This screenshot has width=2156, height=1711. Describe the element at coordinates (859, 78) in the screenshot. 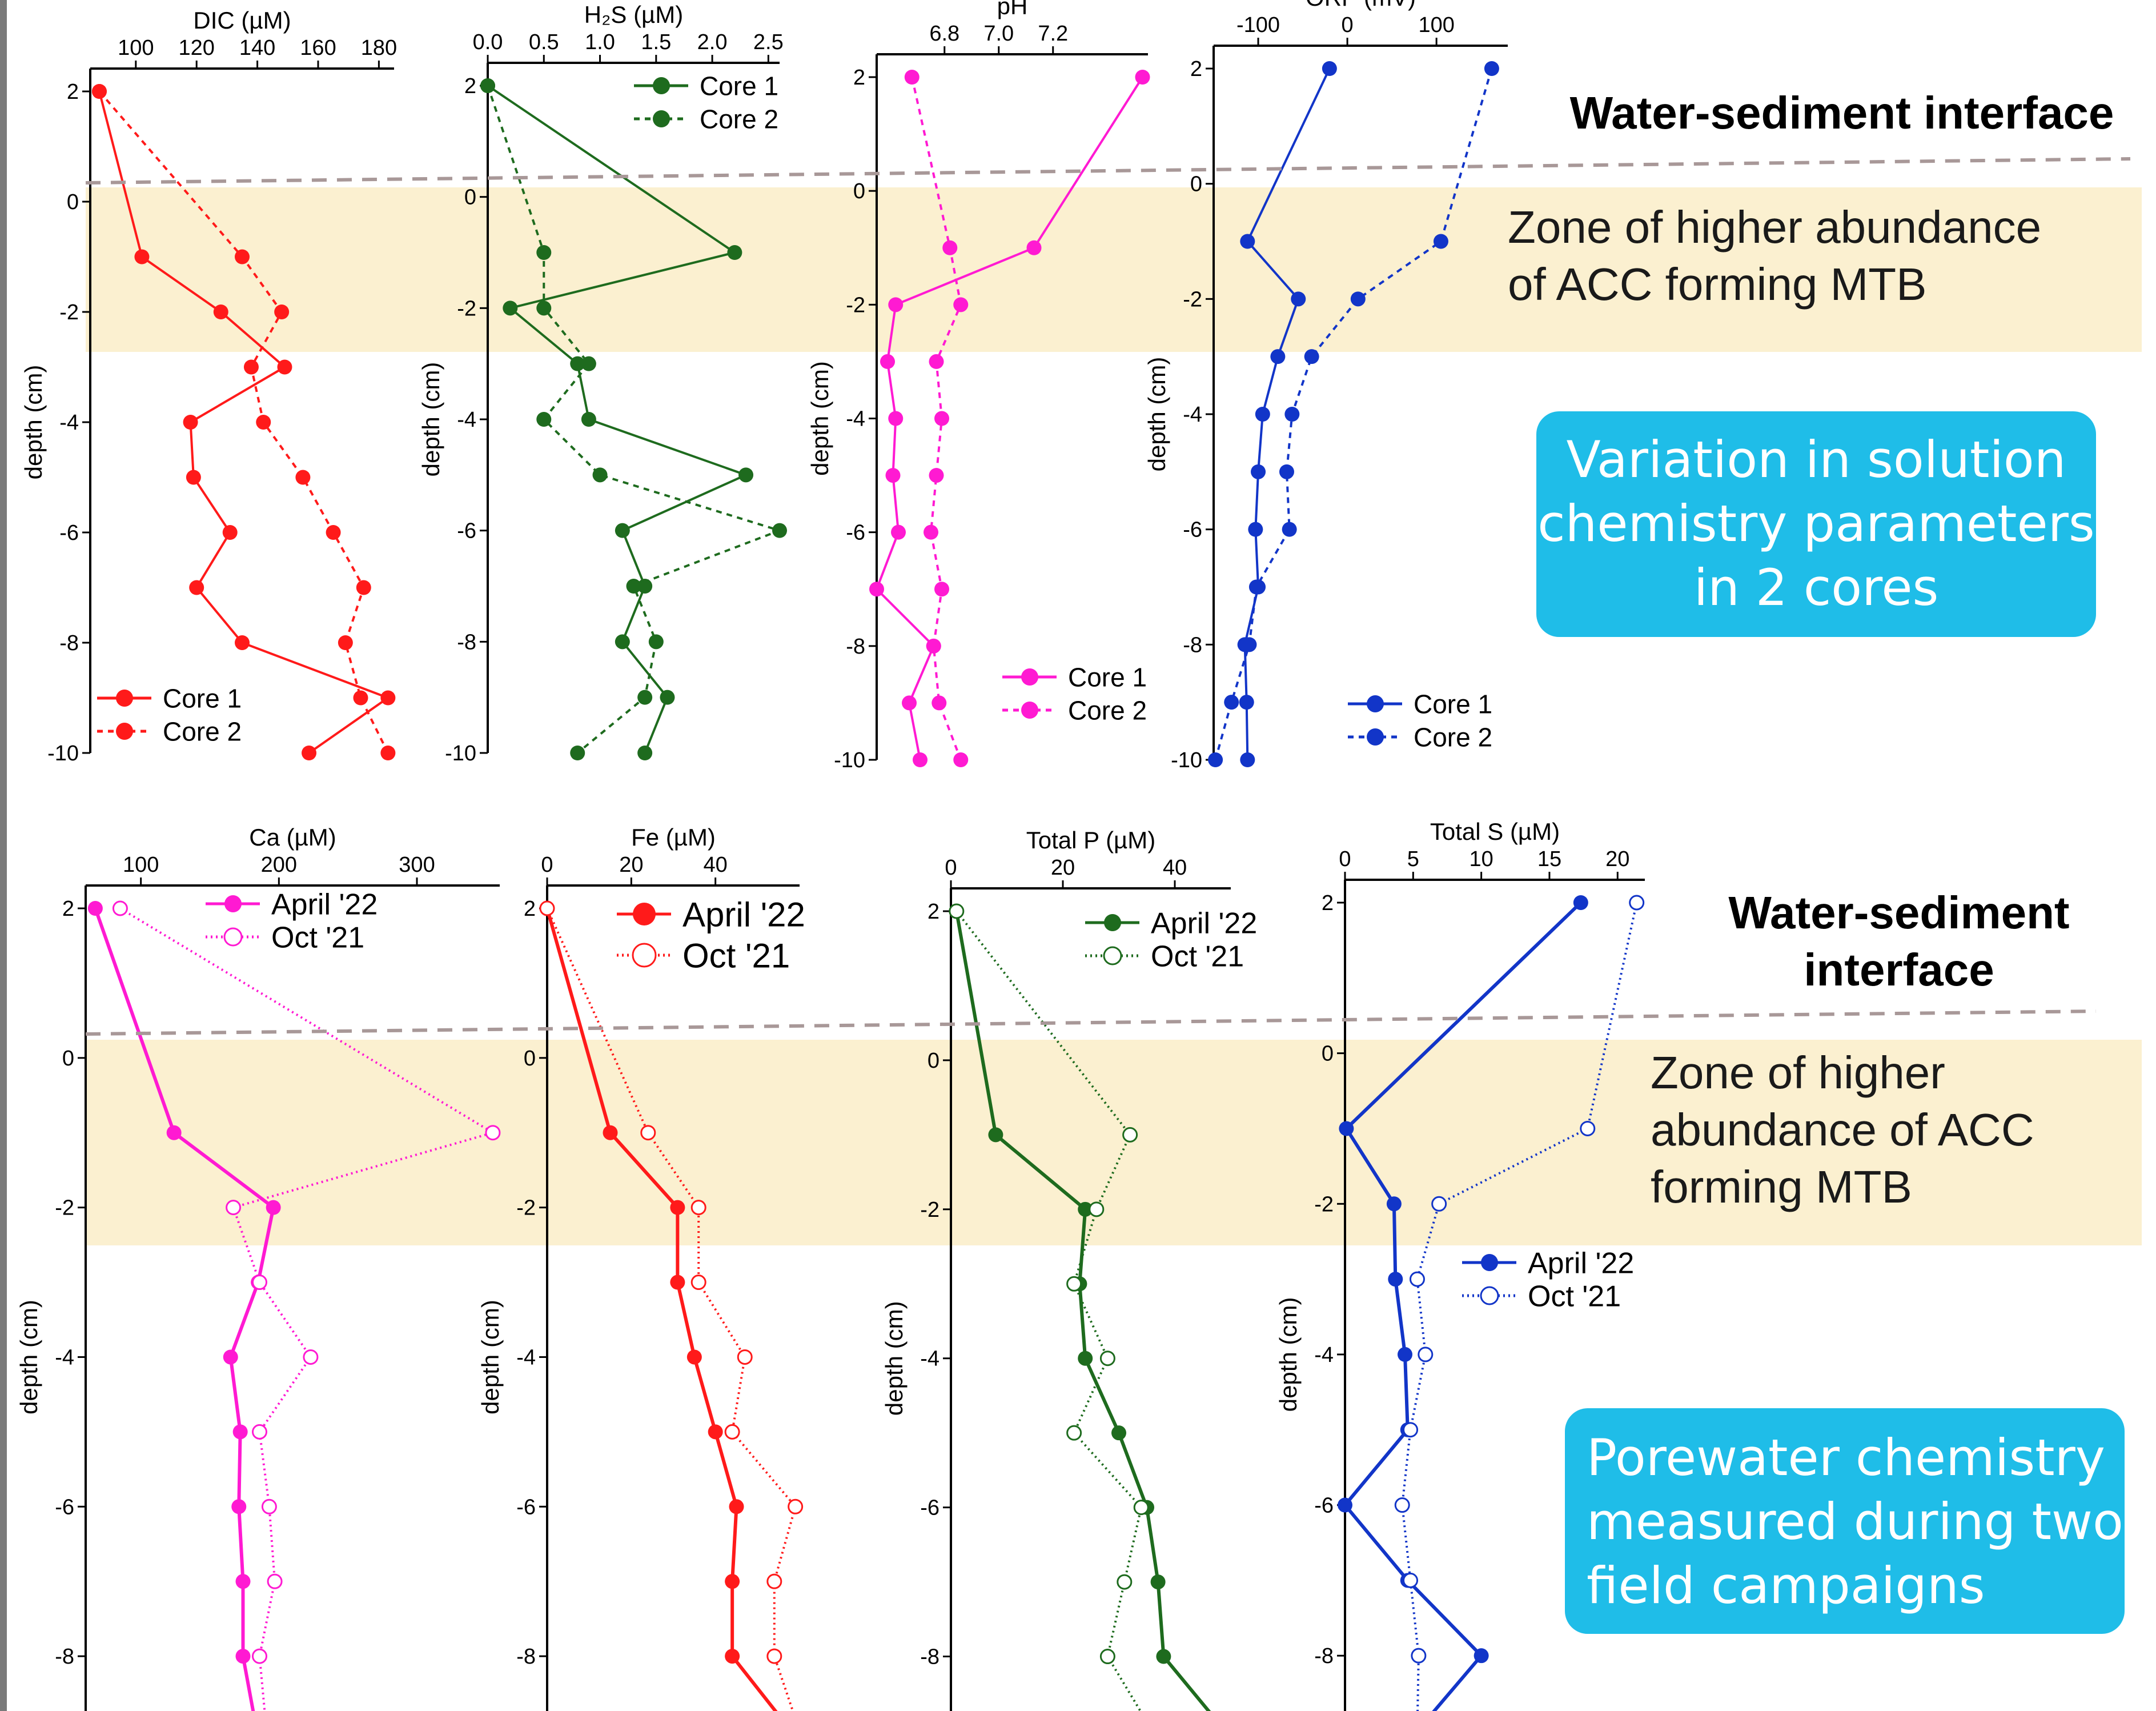

I see `y-tick-label: 2` at that location.